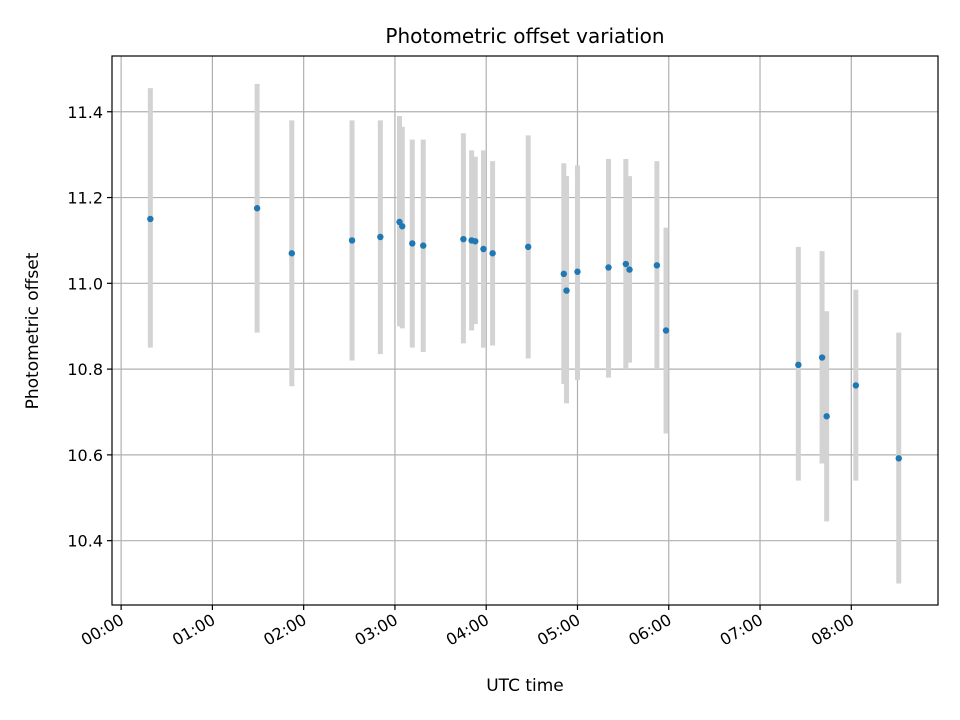 Image resolution: width=960 pixels, height=720 pixels. What do you see at coordinates (33, 330) in the screenshot?
I see `y-axis-label: Photometric offset` at bounding box center [33, 330].